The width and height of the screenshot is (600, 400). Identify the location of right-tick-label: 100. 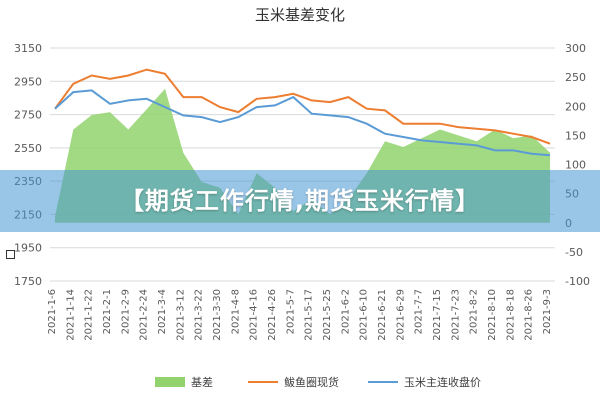
(575, 165).